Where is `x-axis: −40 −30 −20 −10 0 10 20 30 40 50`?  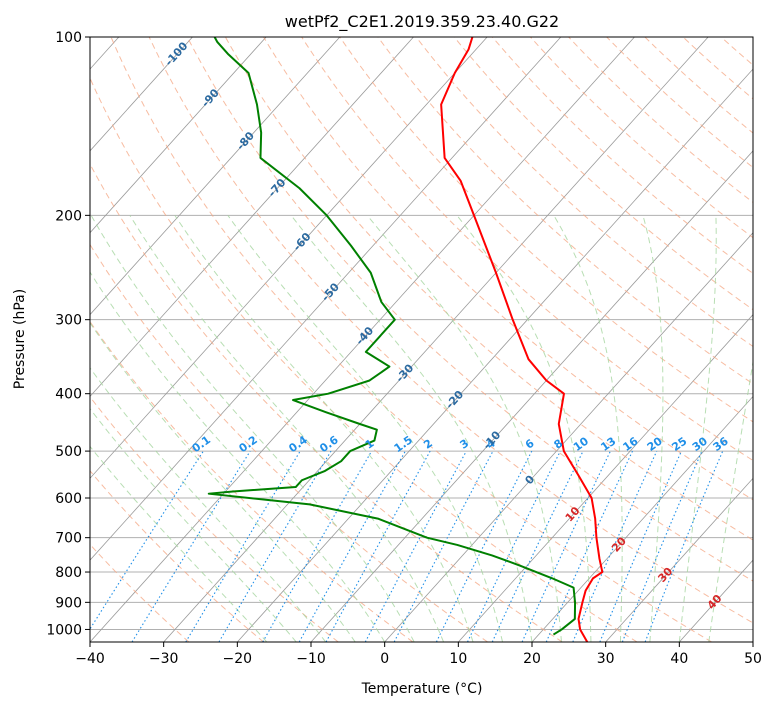 x-axis: −40 −30 −20 −10 0 10 20 30 40 50 is located at coordinates (418, 654).